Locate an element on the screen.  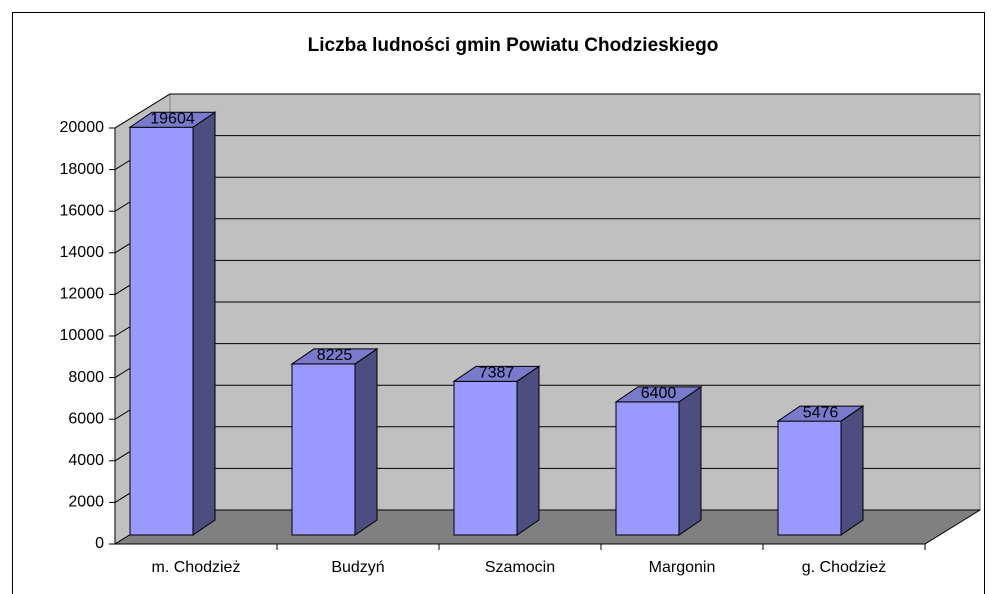
value-label: 8225 is located at coordinates (335, 355).